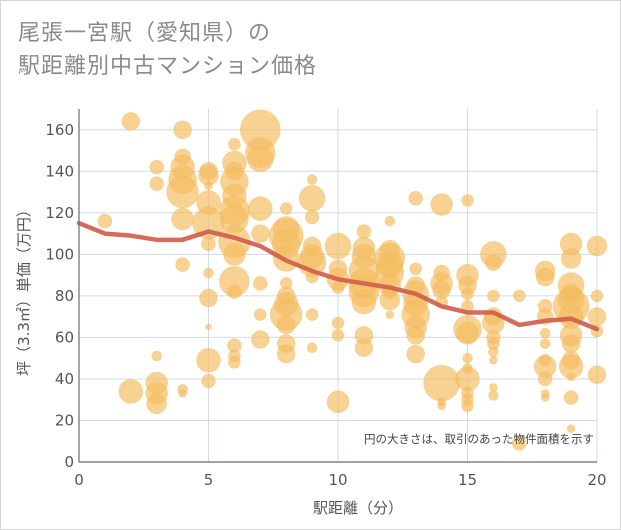 This screenshot has width=621, height=530. Describe the element at coordinates (337, 480) in the screenshot. I see `x-tick-label: 10` at that location.